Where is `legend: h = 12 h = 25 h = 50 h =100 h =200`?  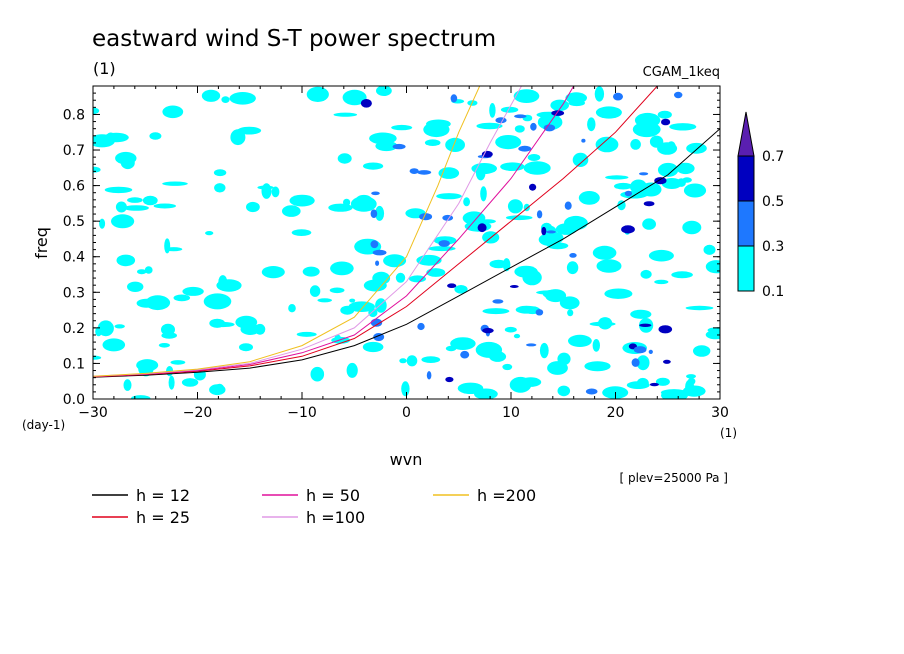
legend: h = 12 h = 25 h = 50 h =100 h =200 is located at coordinates (314, 506).